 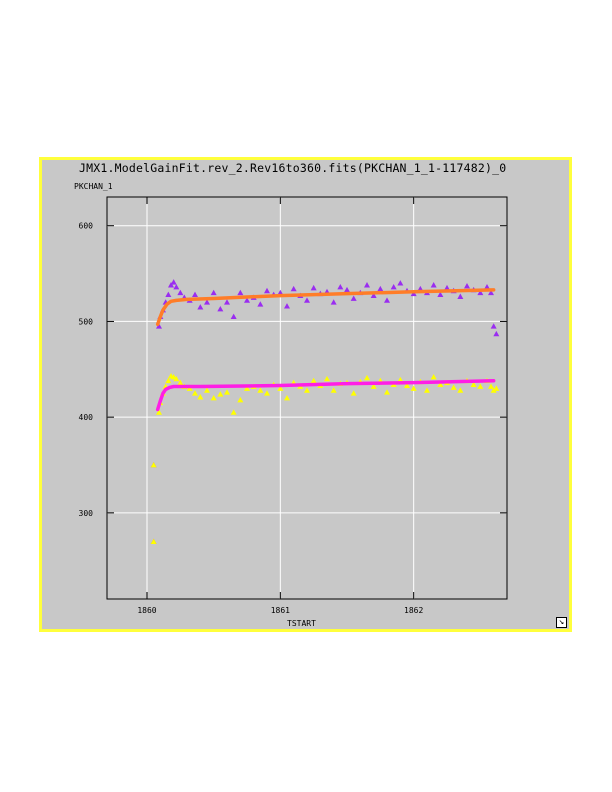 What do you see at coordinates (86, 226) in the screenshot?
I see `y-tick-label: 600` at bounding box center [86, 226].